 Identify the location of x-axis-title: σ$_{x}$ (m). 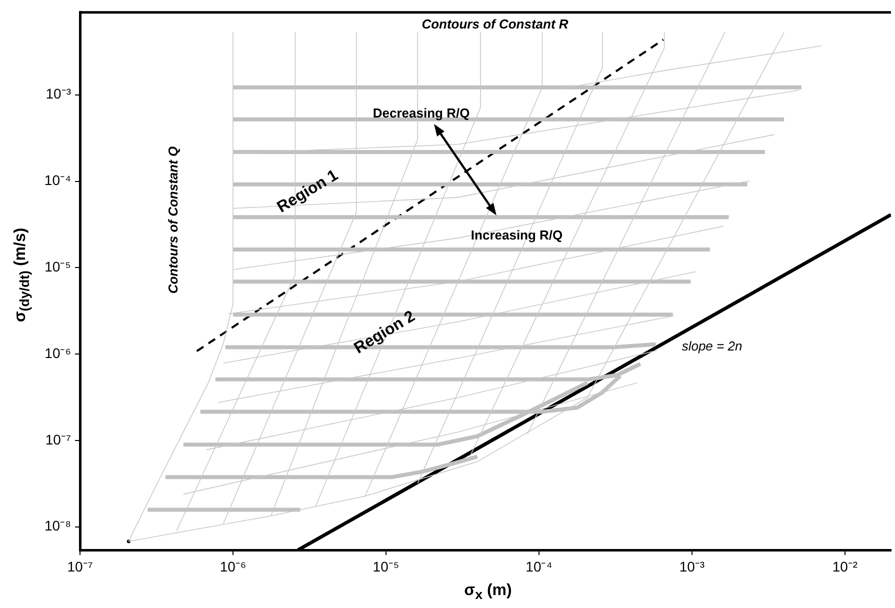
(488, 592).